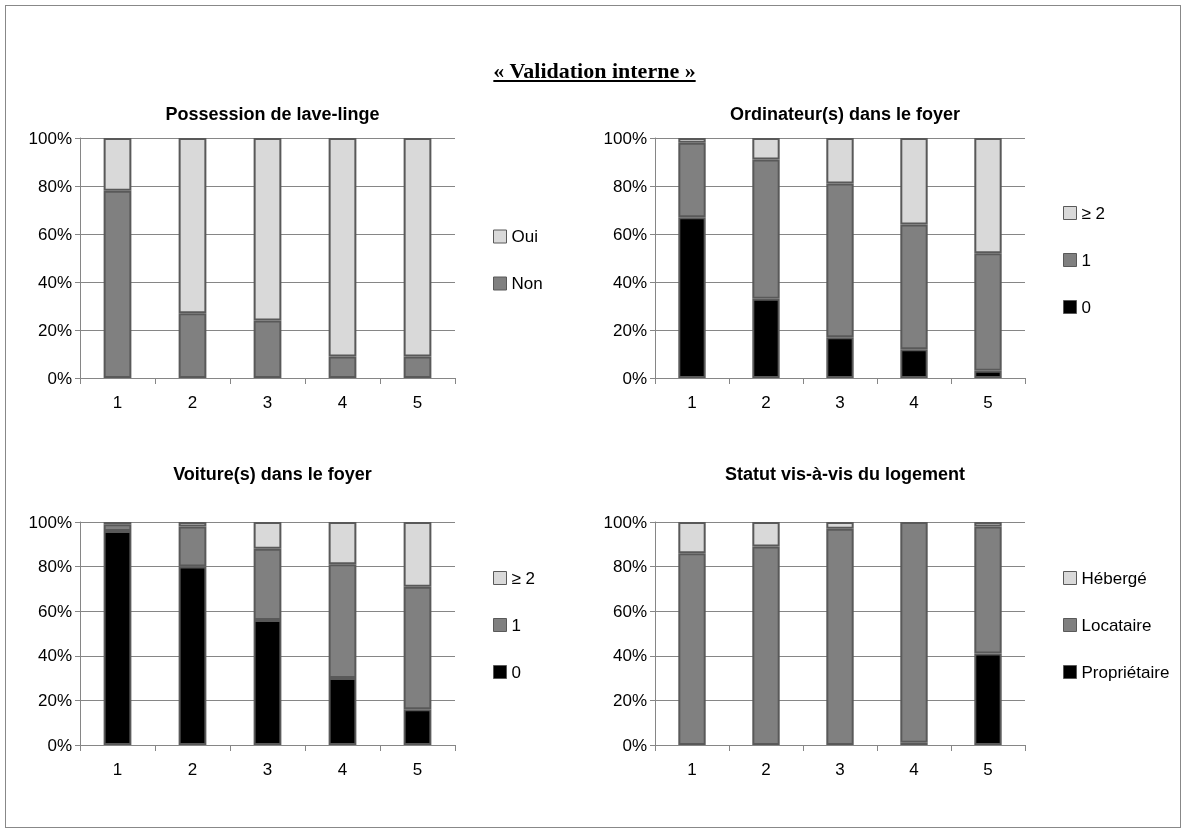  I want to click on chart-title: Possession de lave-linge, so click(272, 114).